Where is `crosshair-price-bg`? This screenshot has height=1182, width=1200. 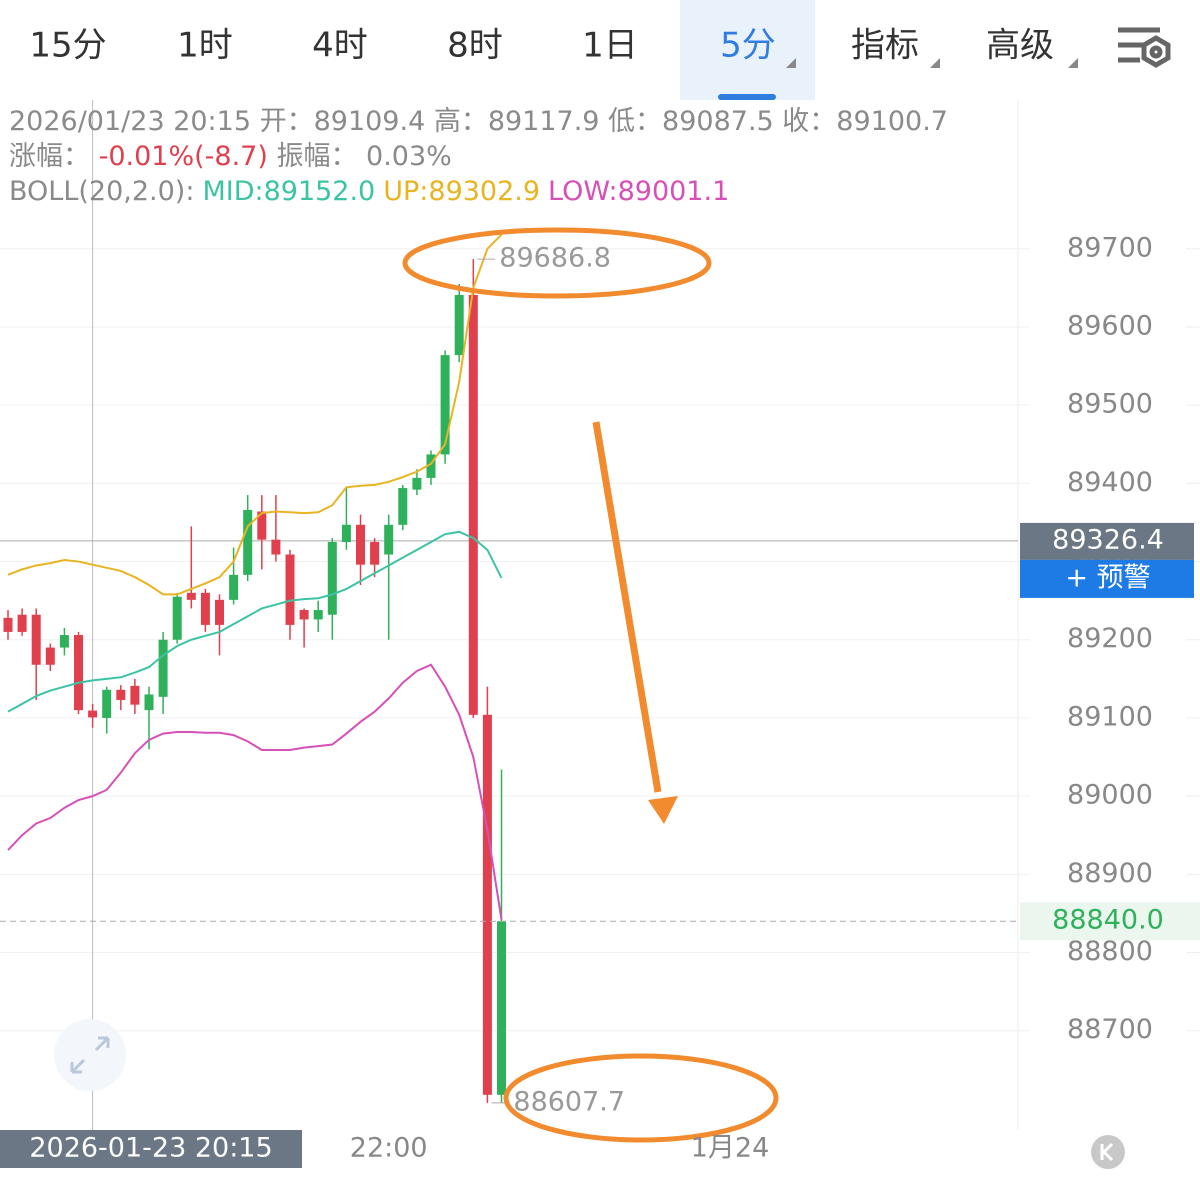
crosshair-price-bg is located at coordinates (1107, 541).